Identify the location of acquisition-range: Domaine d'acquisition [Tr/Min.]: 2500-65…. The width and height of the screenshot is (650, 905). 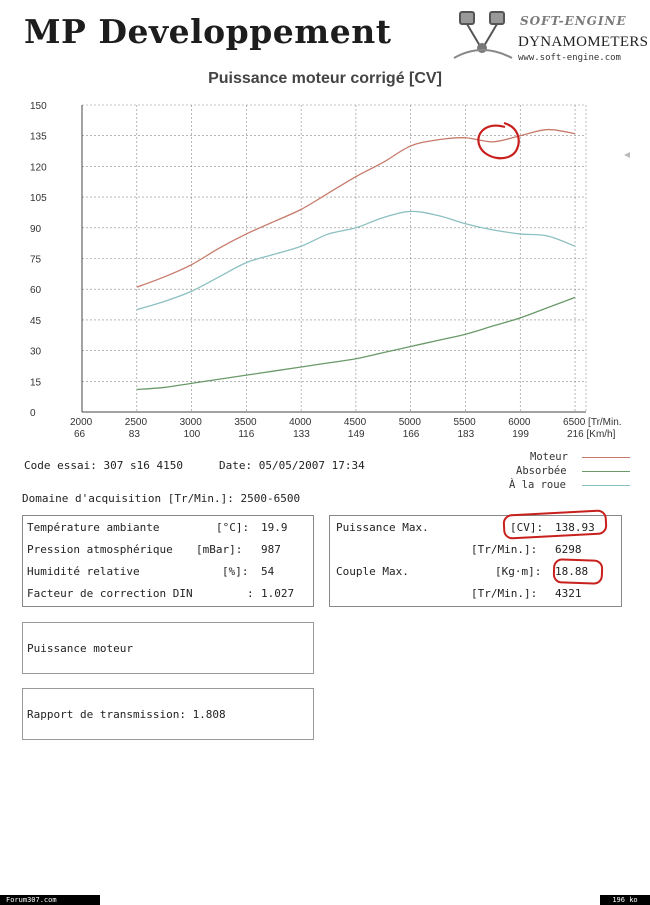
(161, 498).